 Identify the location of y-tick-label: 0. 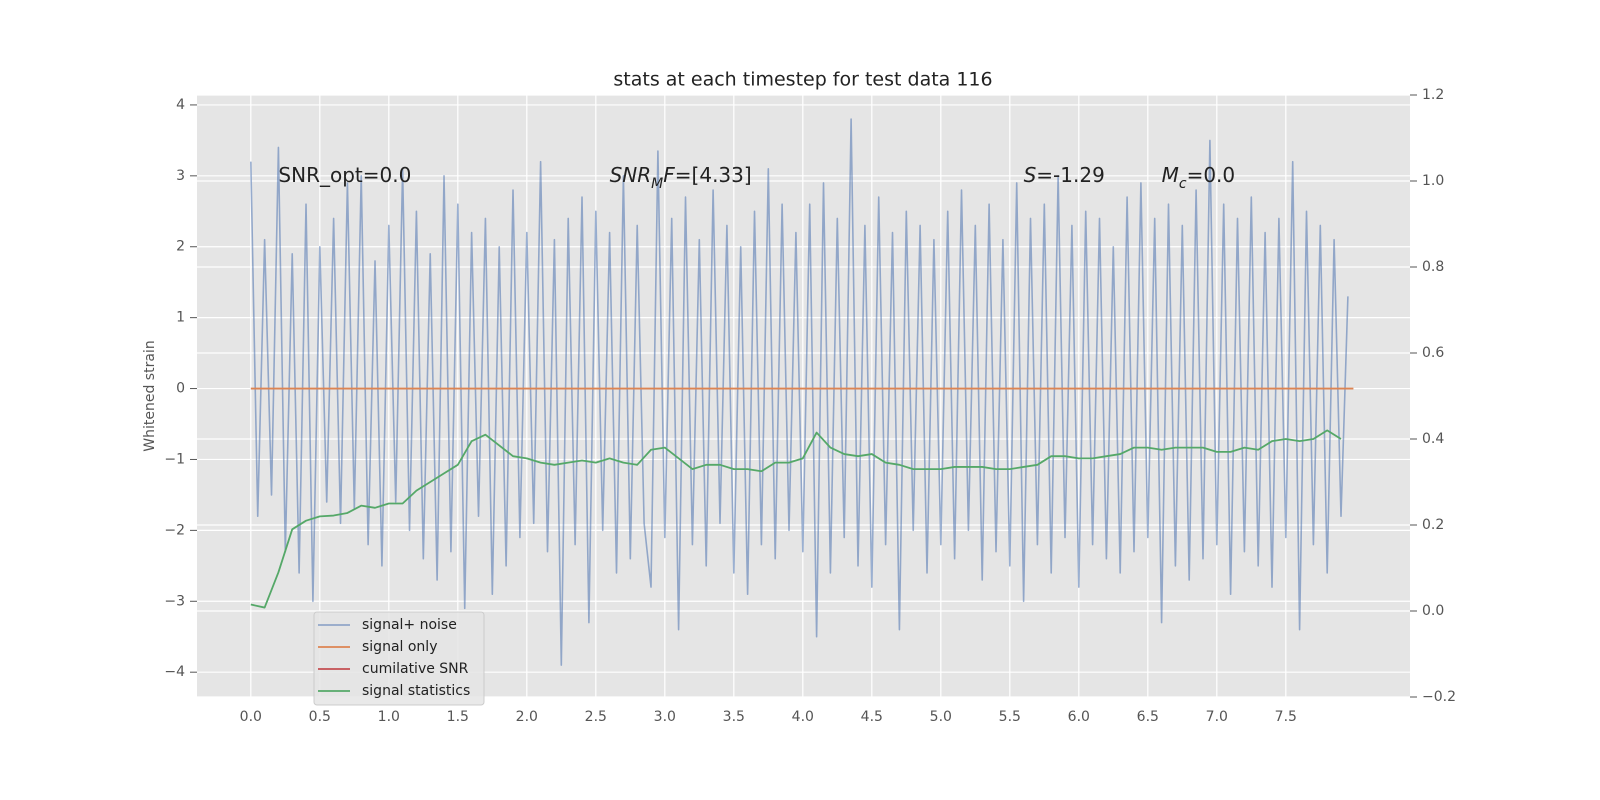
(180, 389).